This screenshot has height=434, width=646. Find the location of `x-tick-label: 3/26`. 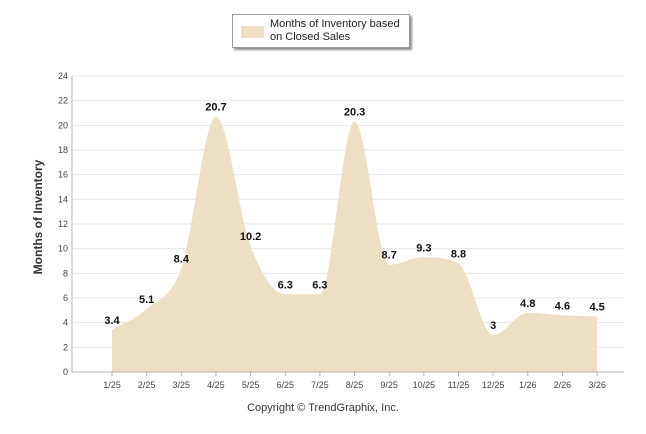

x-tick-label: 3/26 is located at coordinates (597, 385).